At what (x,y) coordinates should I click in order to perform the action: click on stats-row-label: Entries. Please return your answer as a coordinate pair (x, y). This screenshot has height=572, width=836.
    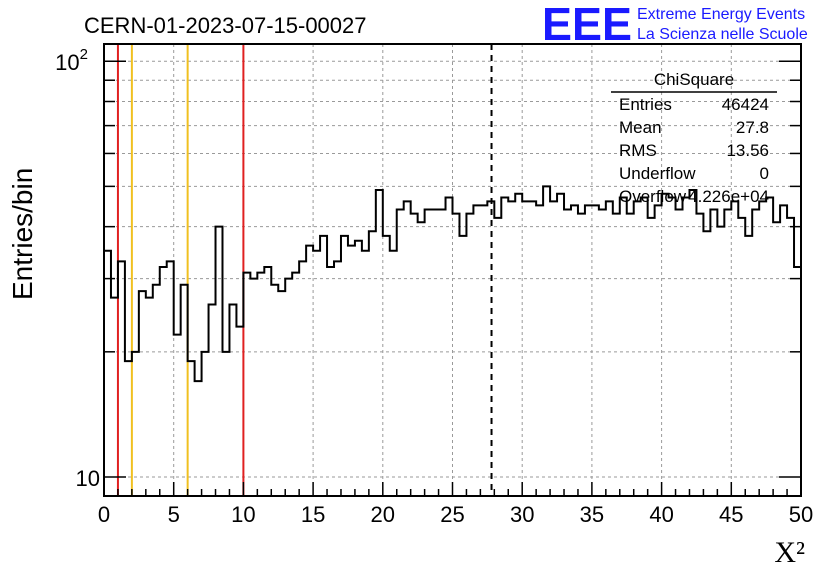
    Looking at the image, I should click on (645, 104).